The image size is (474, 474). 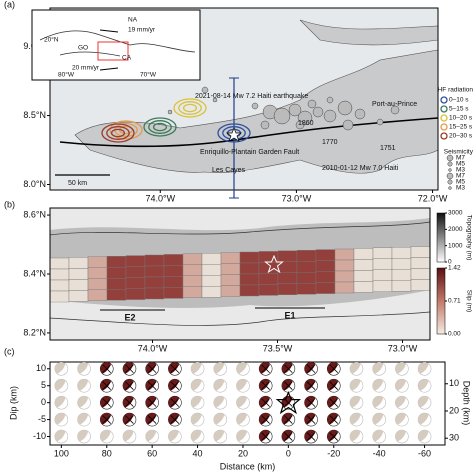 I want to click on annotation: Enriquillo-Plantain Garden Fault, so click(x=249, y=152).